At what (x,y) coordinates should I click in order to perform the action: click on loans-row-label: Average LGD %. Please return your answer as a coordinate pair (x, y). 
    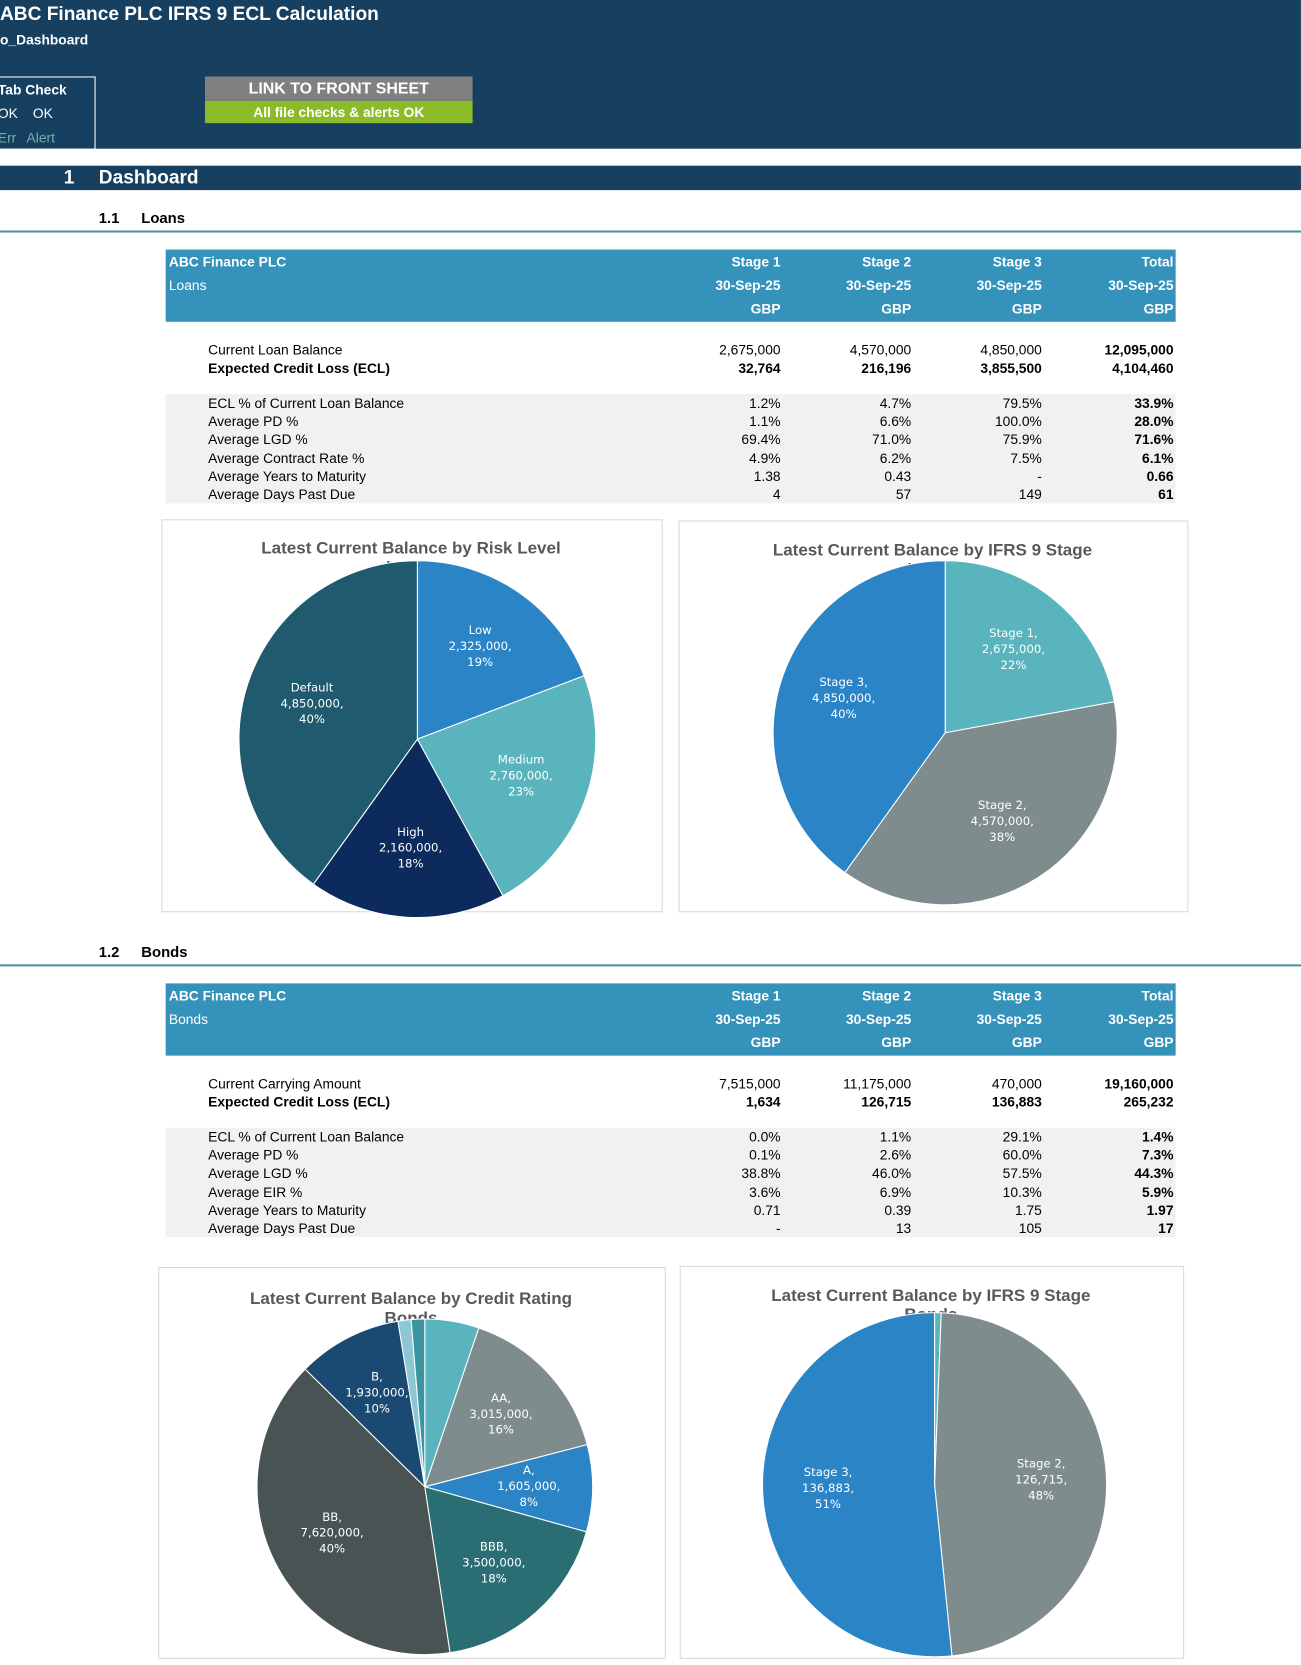
    Looking at the image, I should click on (258, 439).